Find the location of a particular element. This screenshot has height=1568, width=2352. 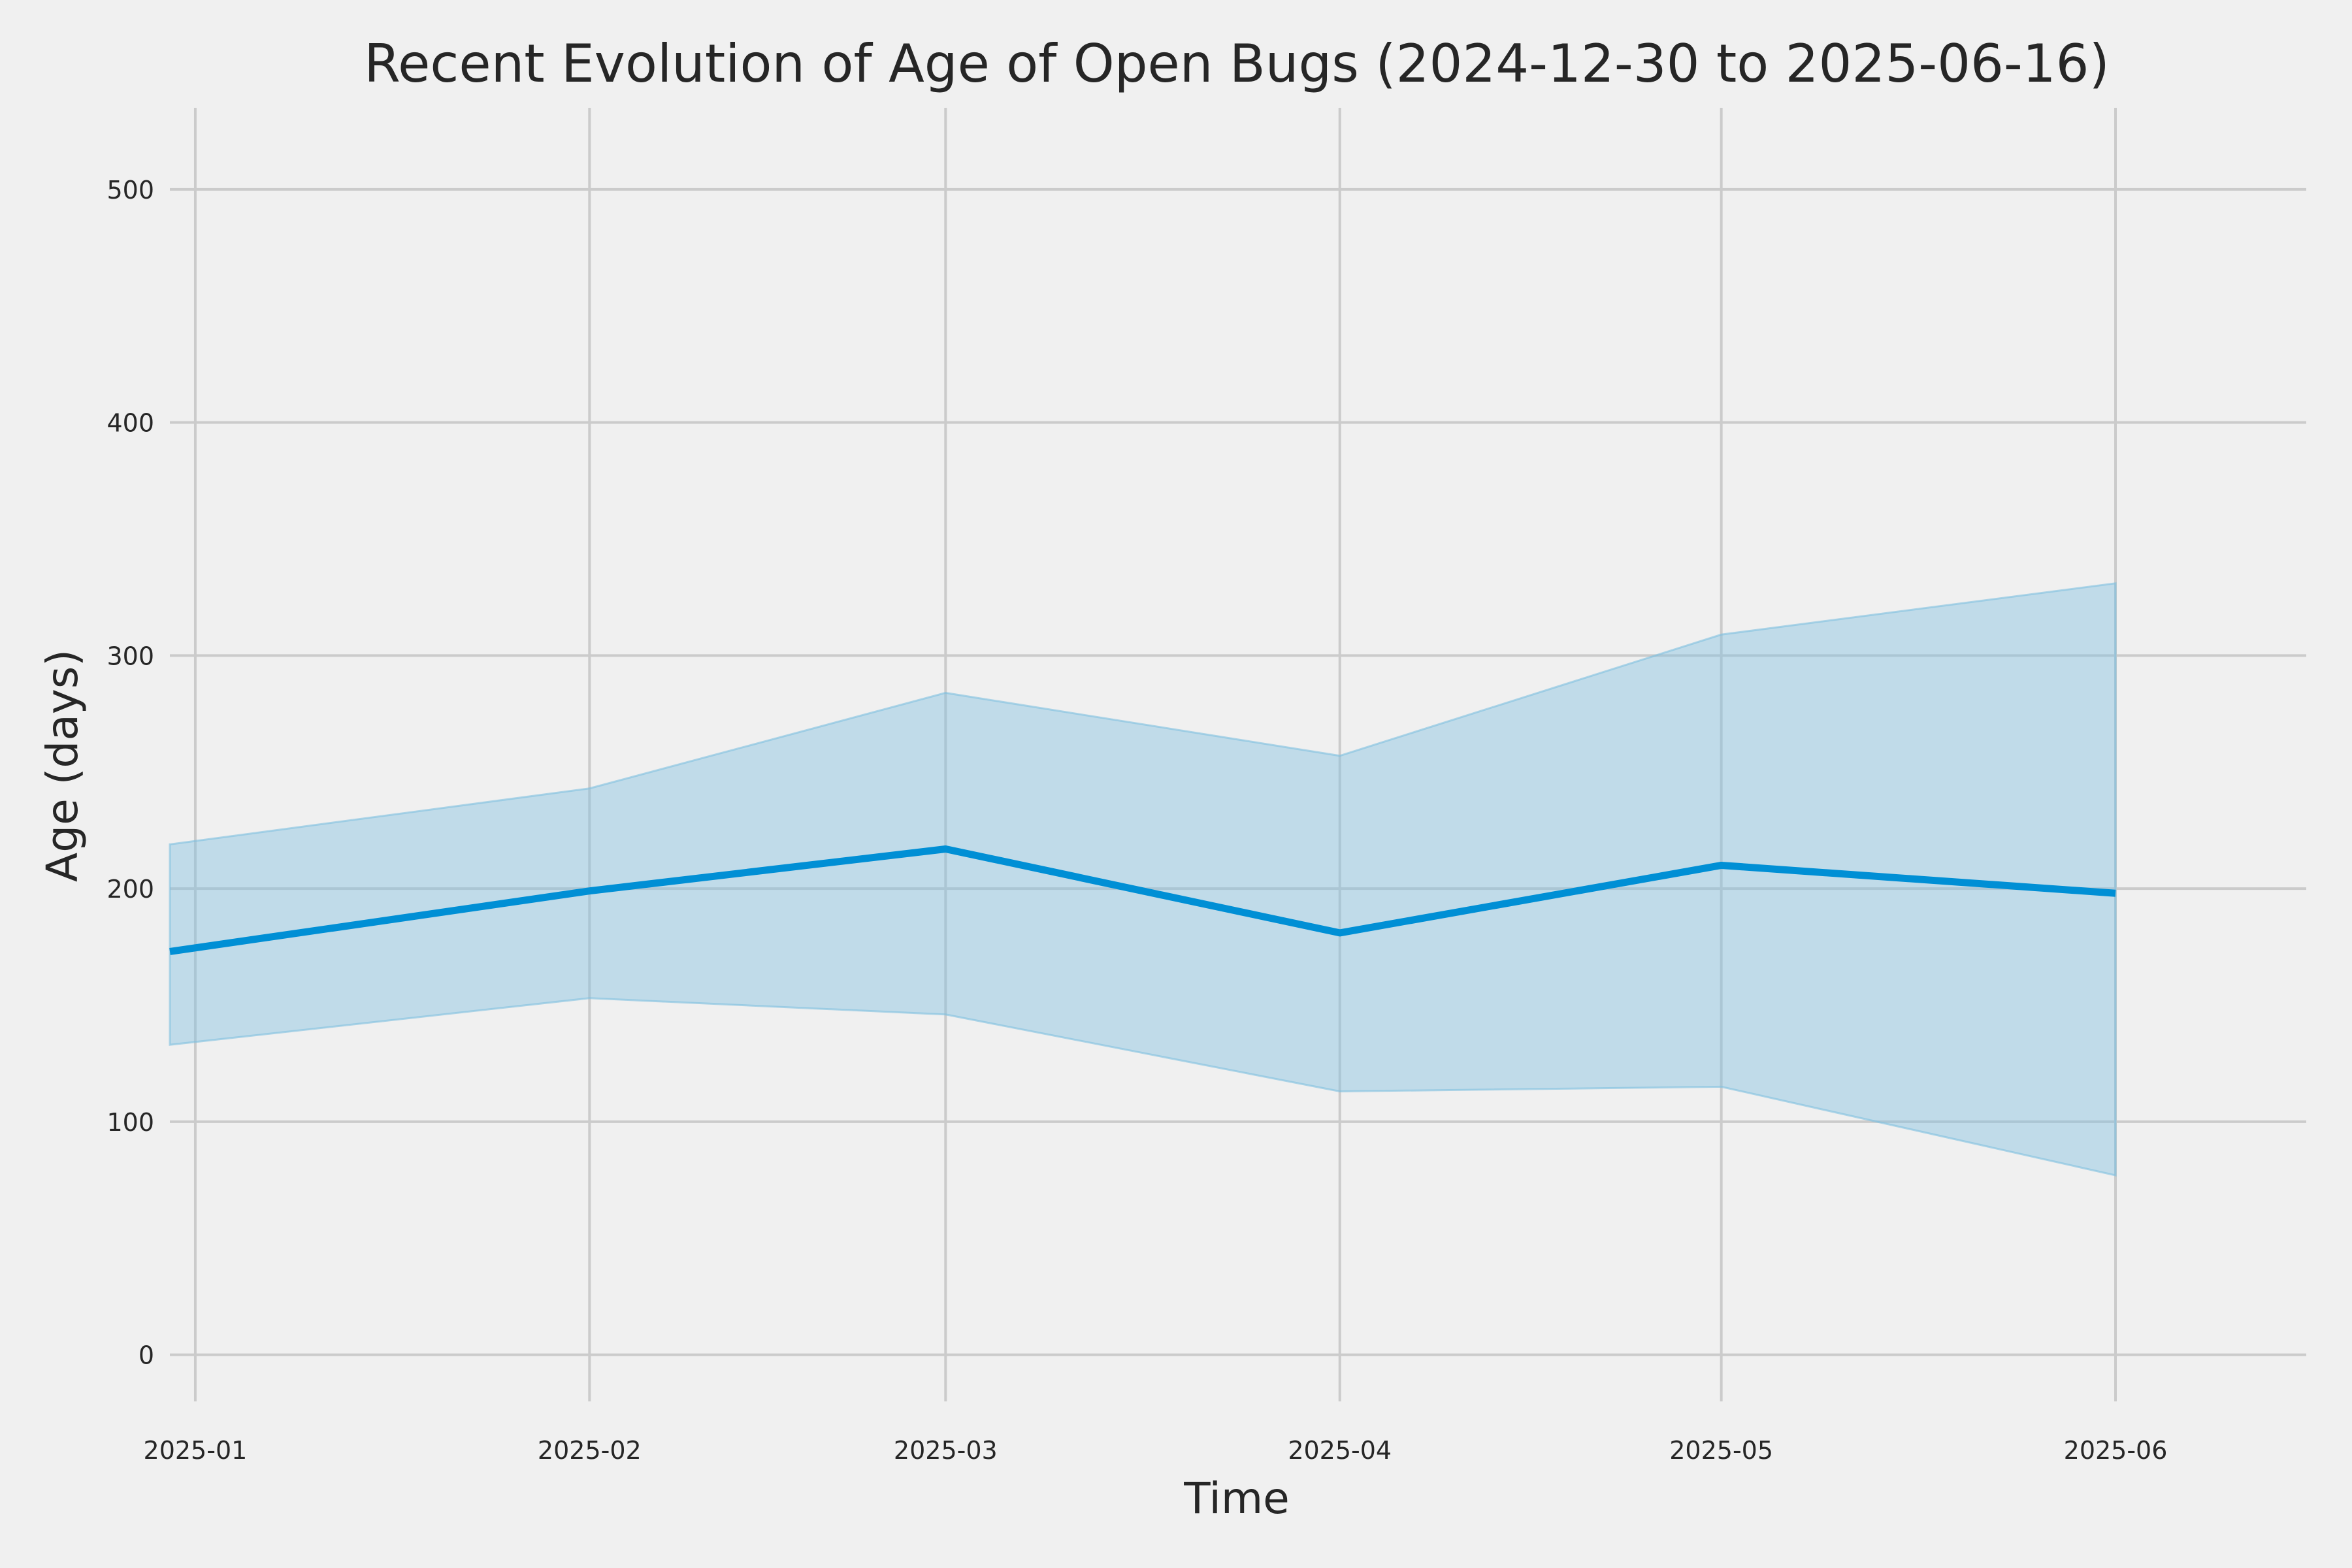

y-tick-label: 500 is located at coordinates (130, 190).